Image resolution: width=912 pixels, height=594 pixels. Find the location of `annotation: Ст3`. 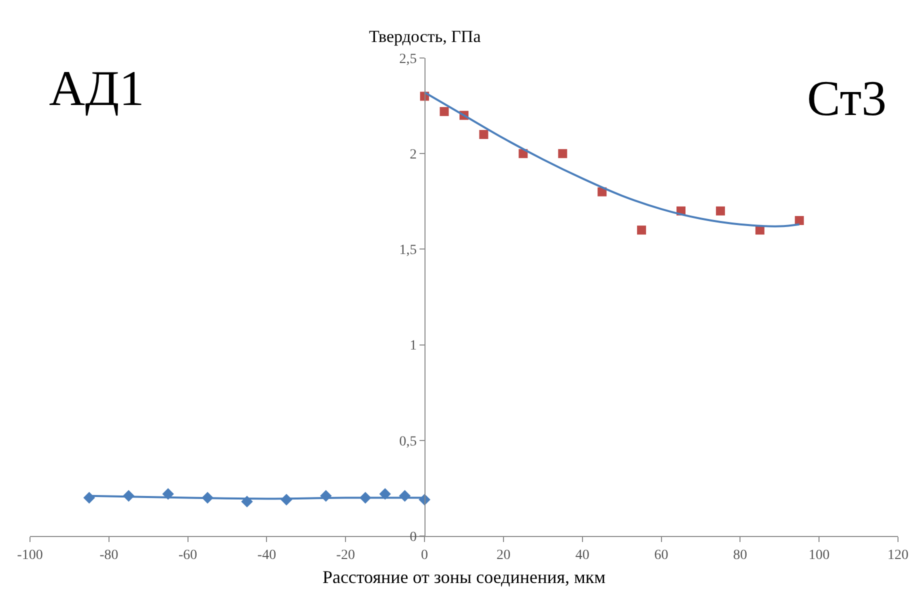

annotation: Ст3 is located at coordinates (847, 98).